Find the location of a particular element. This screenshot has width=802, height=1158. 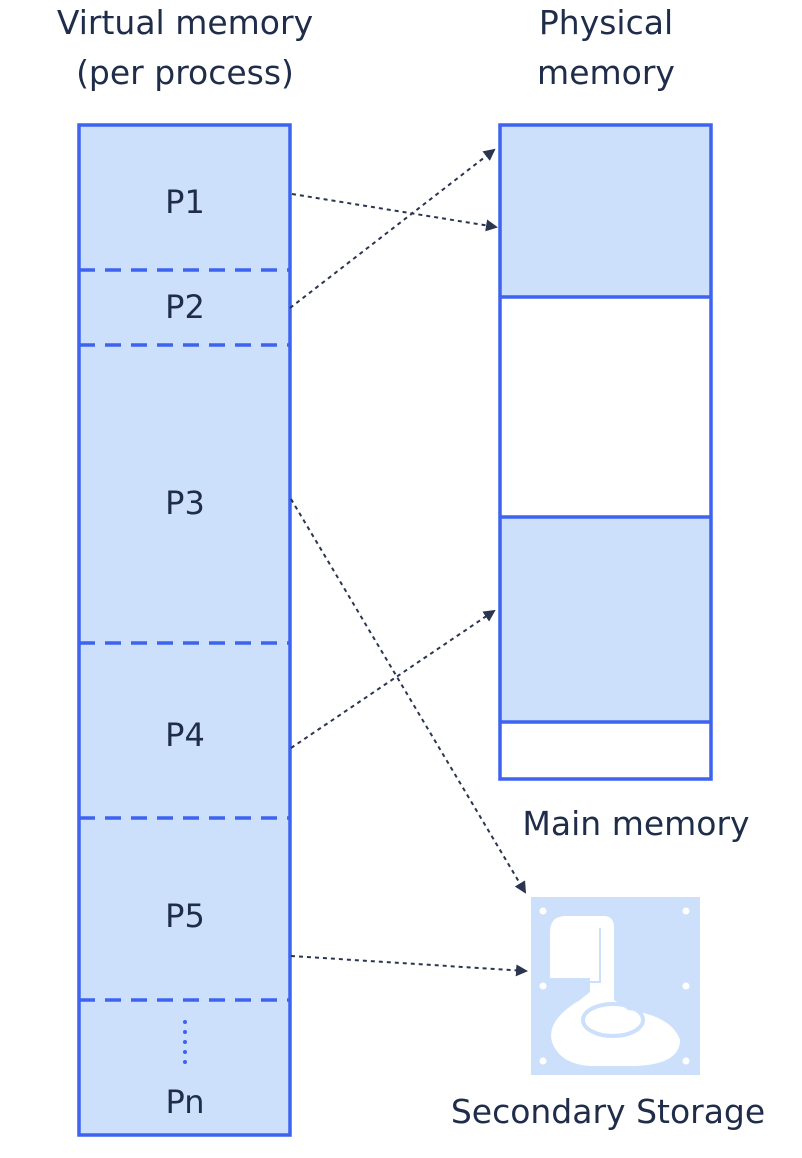

mapping-arrow-p2 is located at coordinates (392, 228).